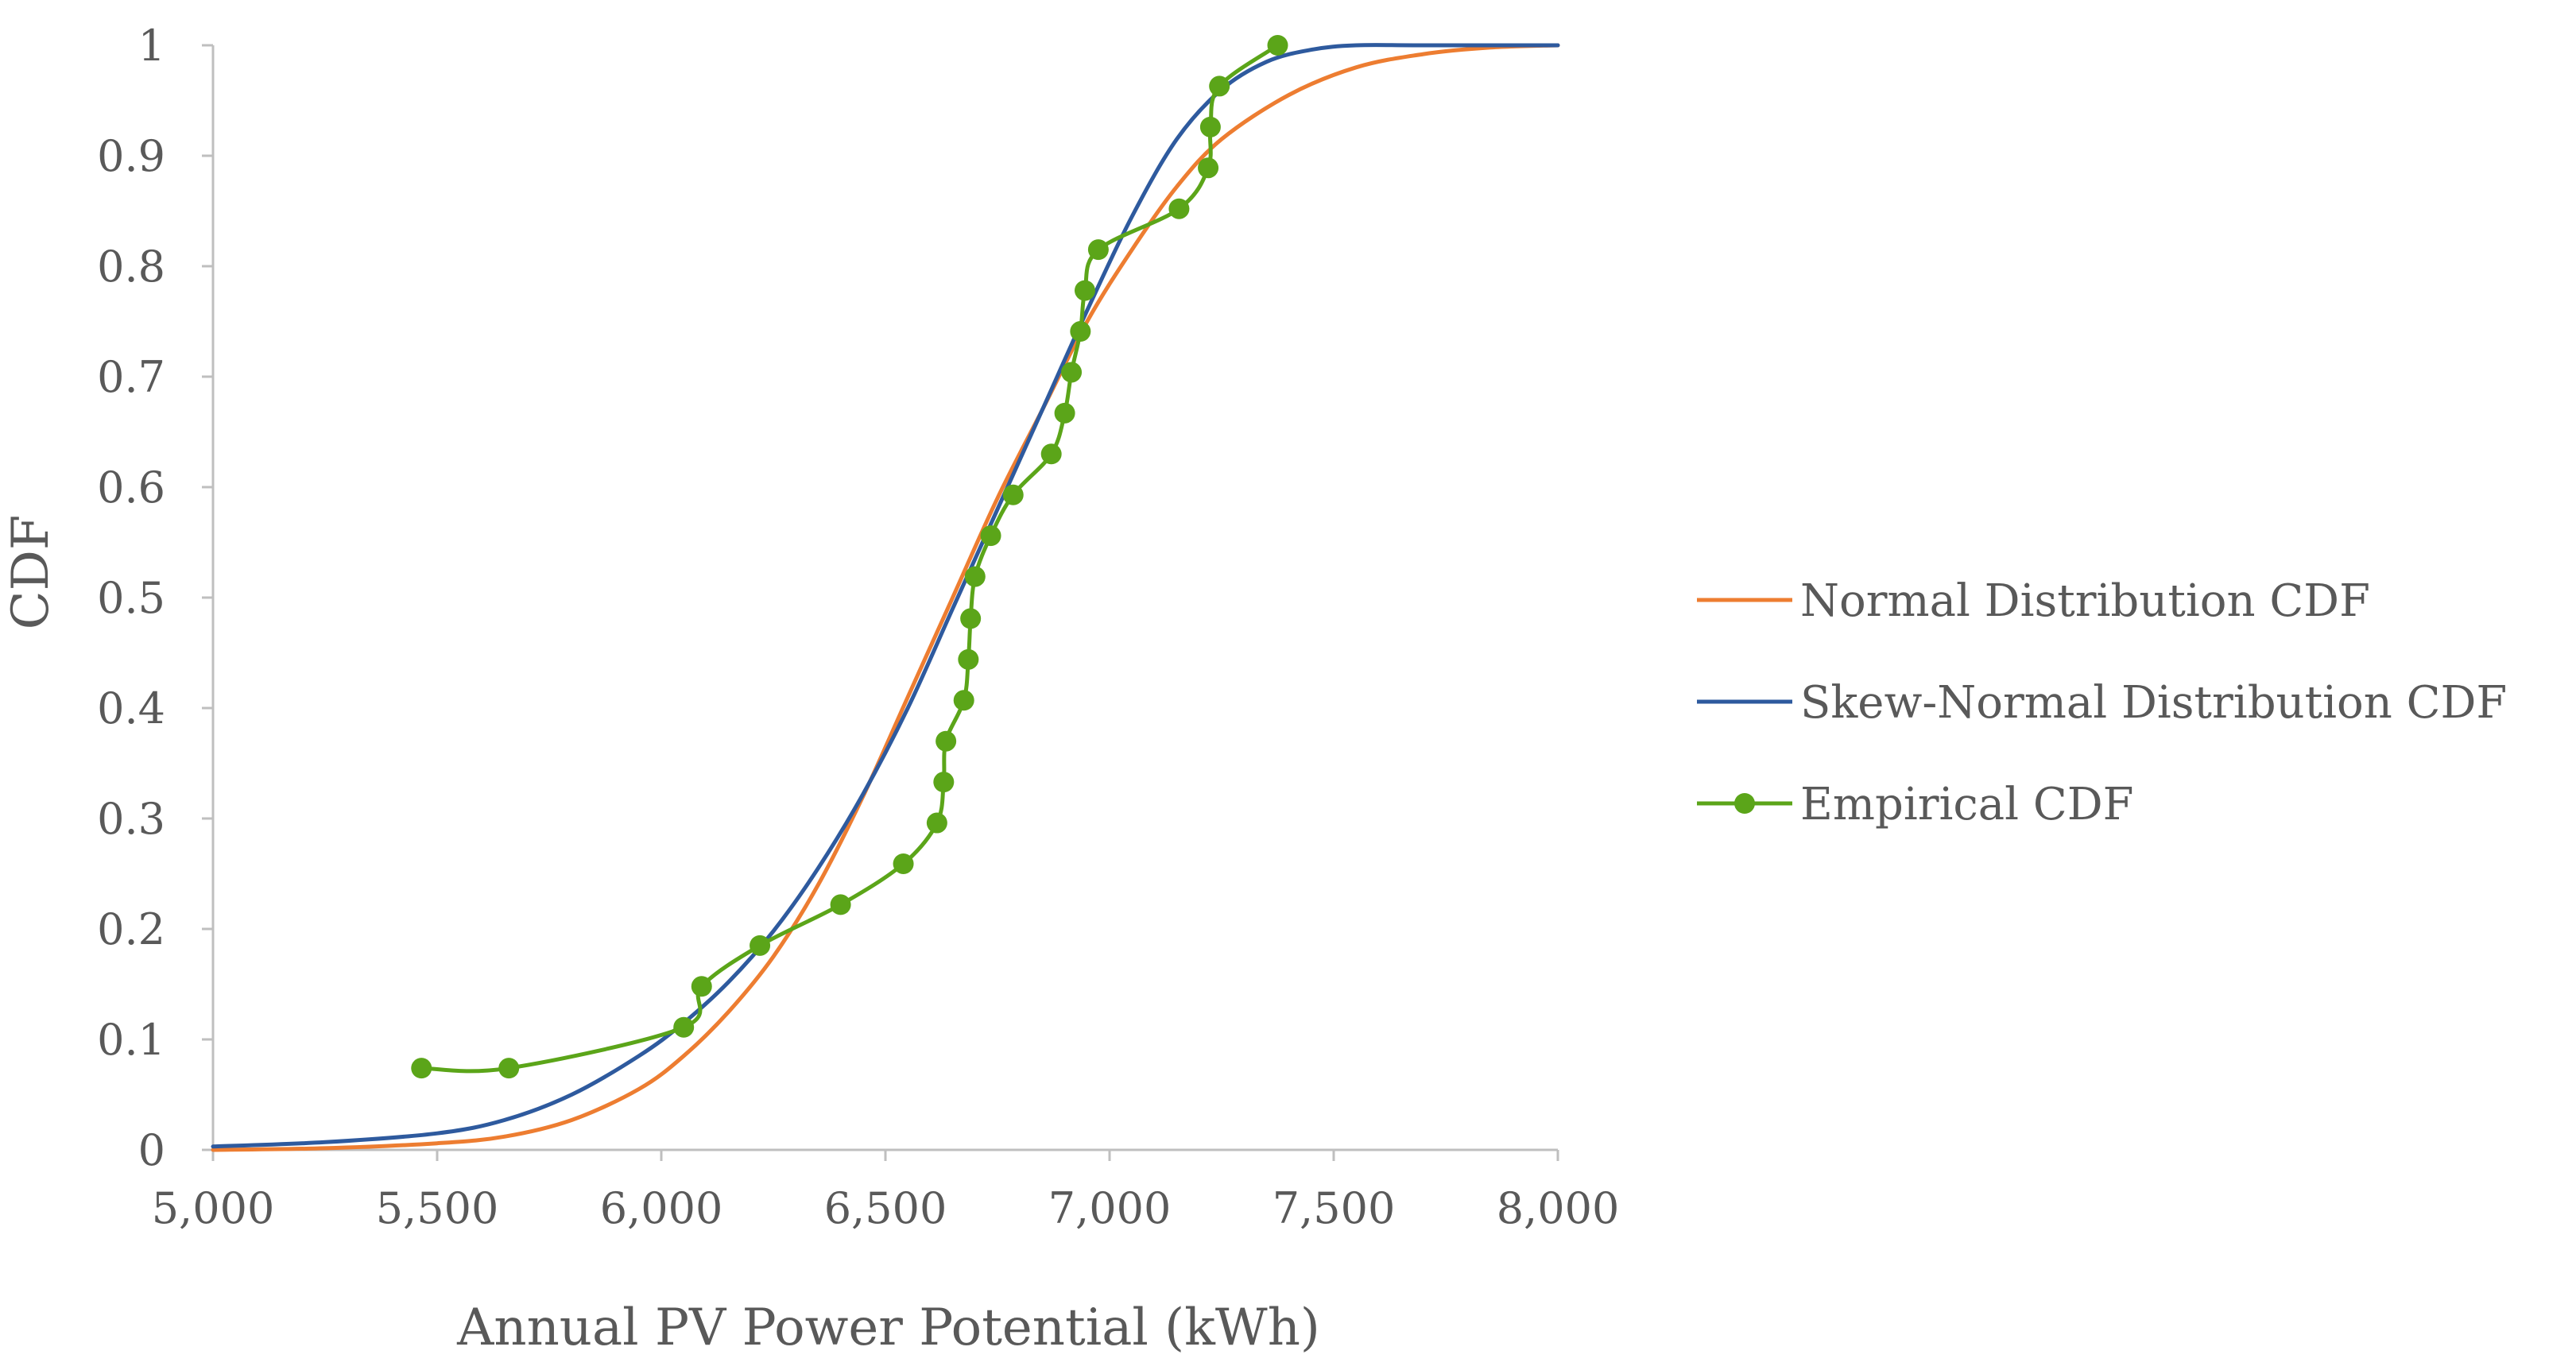 This screenshot has width=2576, height=1370. Describe the element at coordinates (131, 377) in the screenshot. I see `y-tick-label: 0.7` at that location.